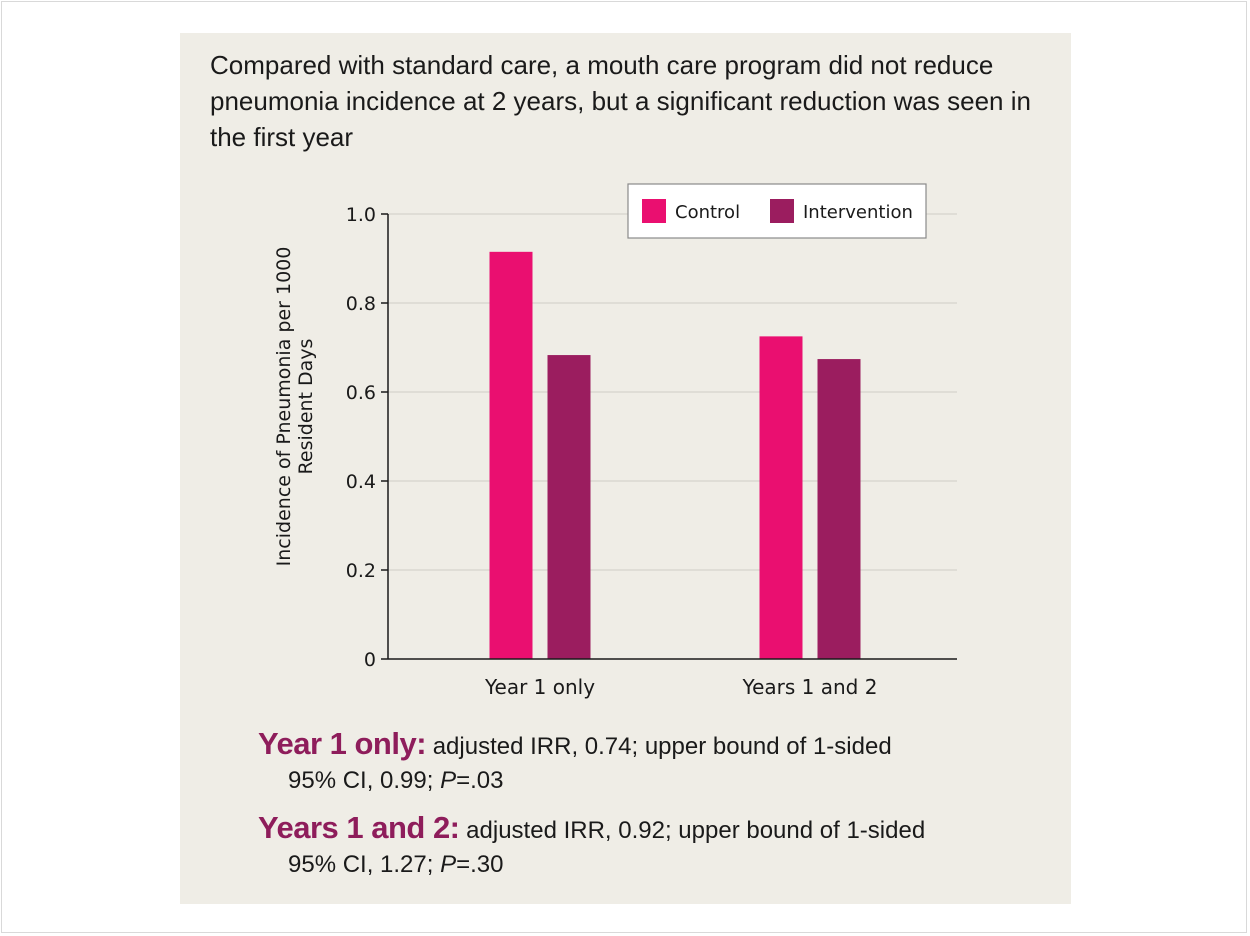 This screenshot has width=1250, height=936. What do you see at coordinates (342, 743) in the screenshot?
I see `note-year1-key: Year 1 only:` at bounding box center [342, 743].